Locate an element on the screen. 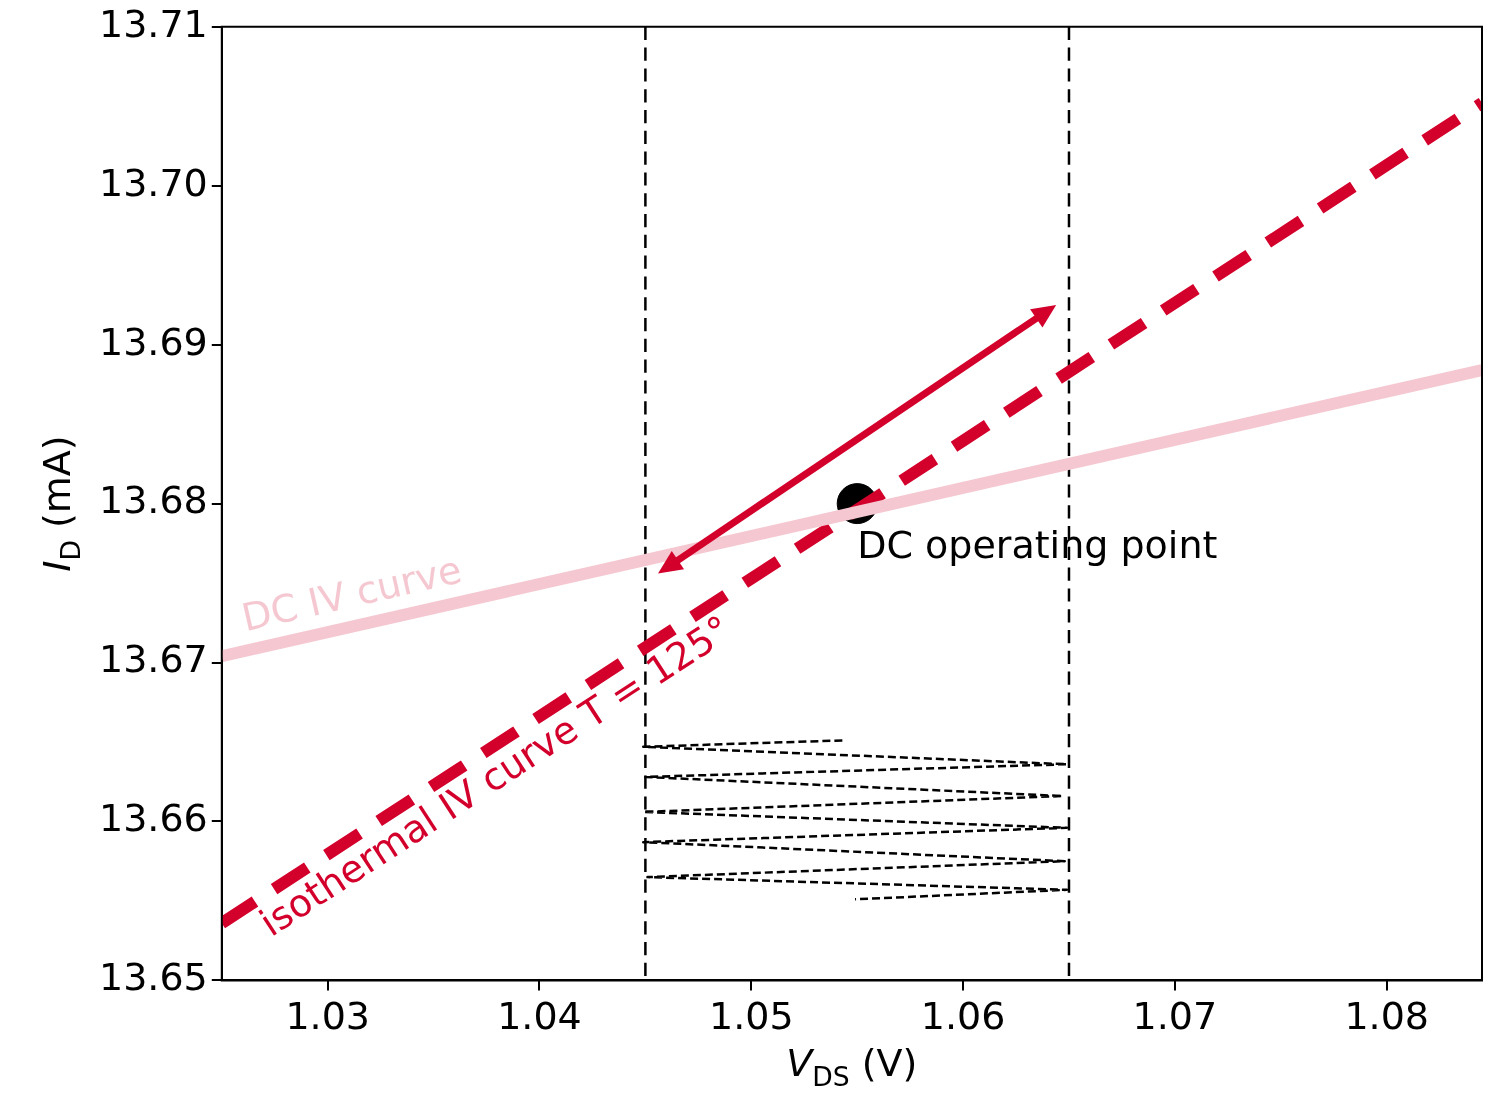 This screenshot has width=1503, height=1098. x-tick-label: 1.03 is located at coordinates (327, 1016).